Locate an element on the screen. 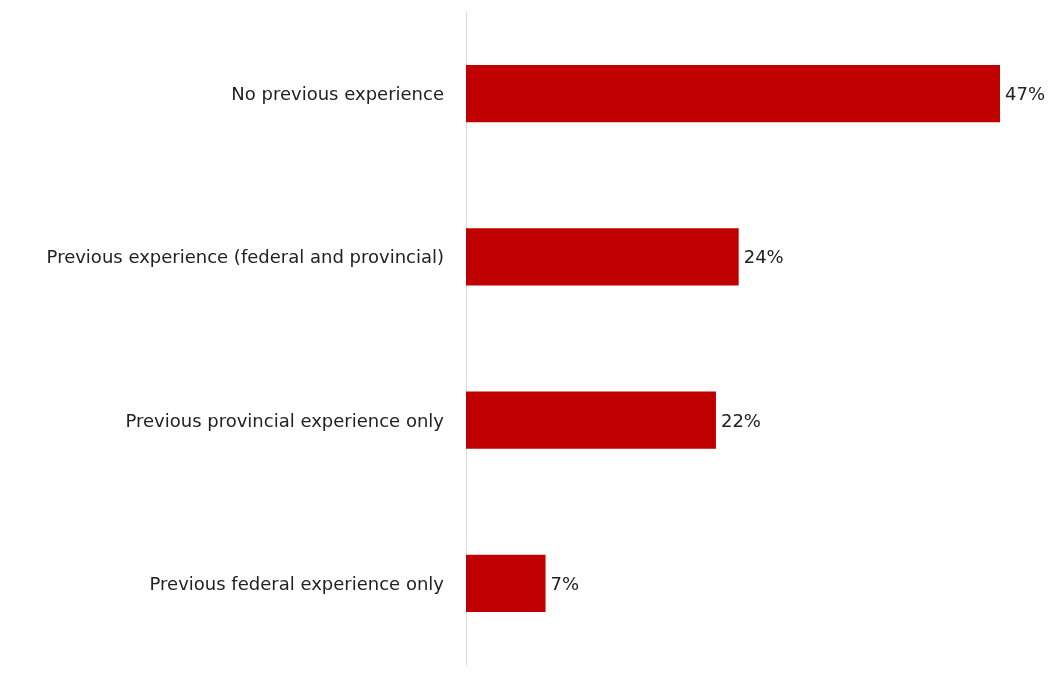 This screenshot has height=679, width=1055. y-tick-label: Previous provincial experience only is located at coordinates (285, 420).